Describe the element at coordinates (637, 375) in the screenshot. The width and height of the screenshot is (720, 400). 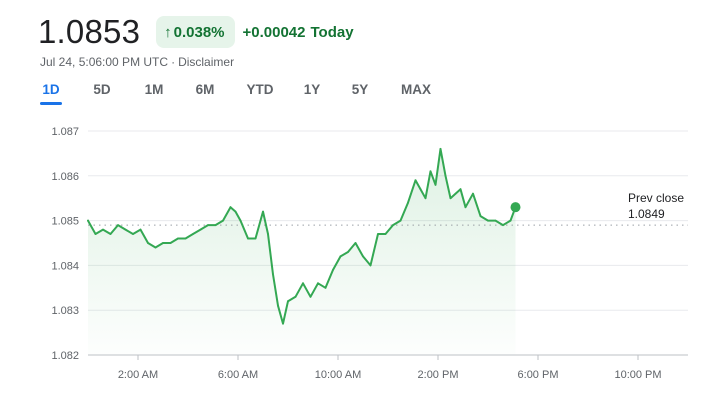
I see `x-tick-label: 10:00 PM` at that location.